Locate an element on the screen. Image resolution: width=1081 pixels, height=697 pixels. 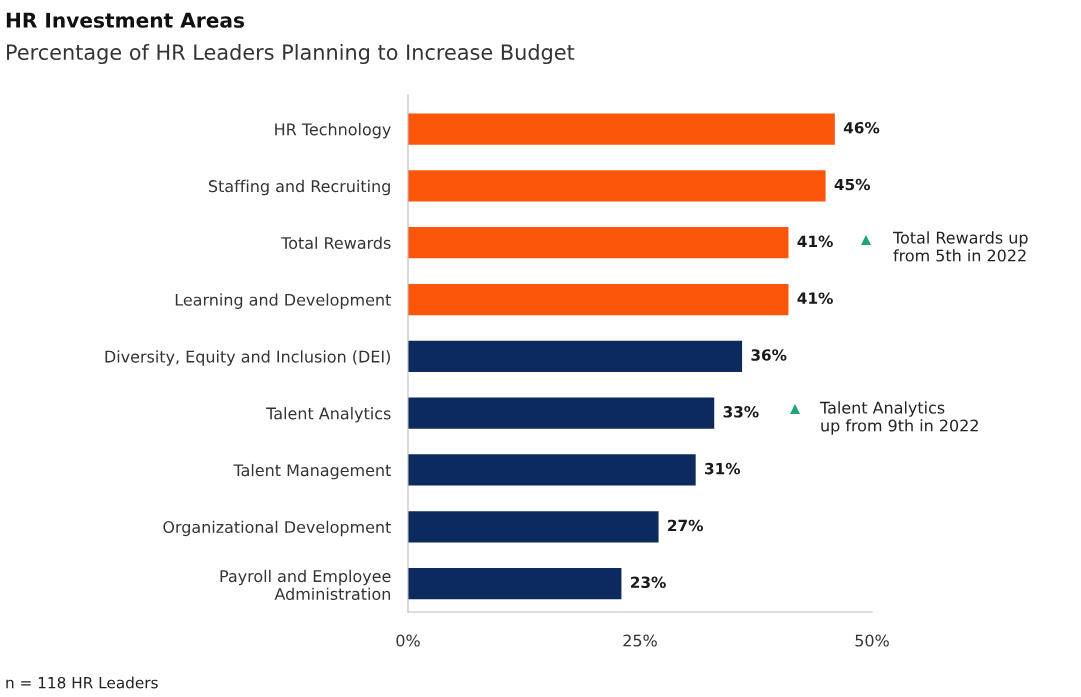
y-tick-label: Talent Management is located at coordinates (312, 471).